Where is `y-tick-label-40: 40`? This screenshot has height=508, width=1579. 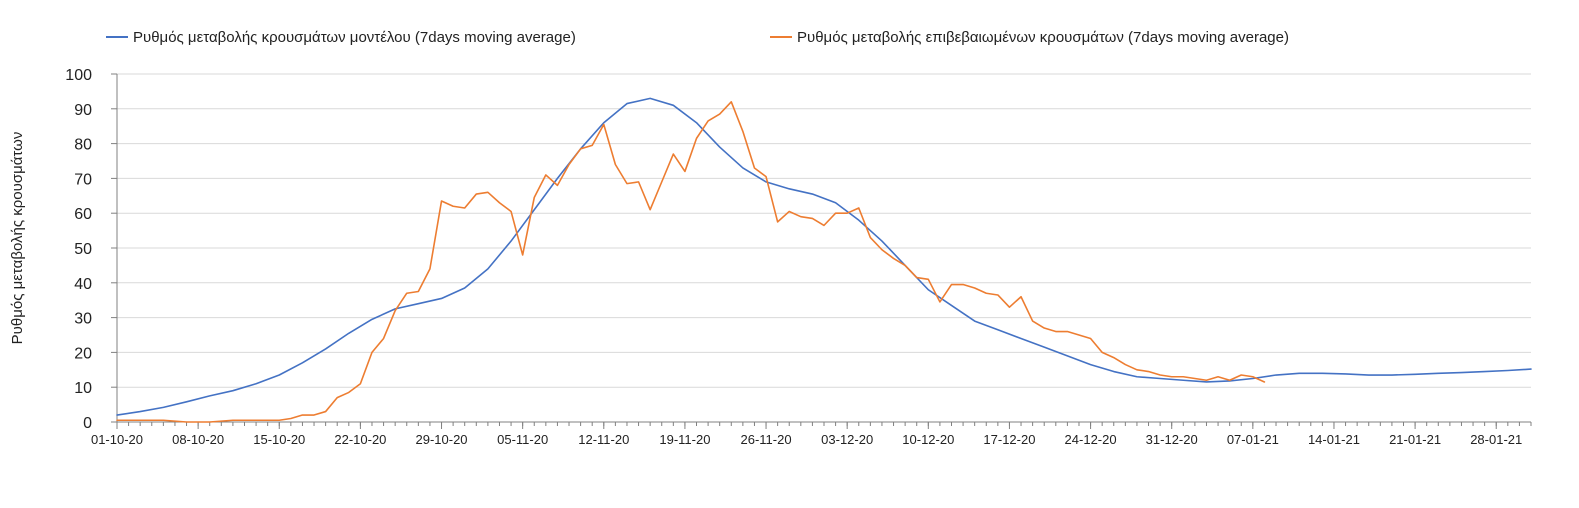
y-tick-label-40: 40 is located at coordinates (83, 284).